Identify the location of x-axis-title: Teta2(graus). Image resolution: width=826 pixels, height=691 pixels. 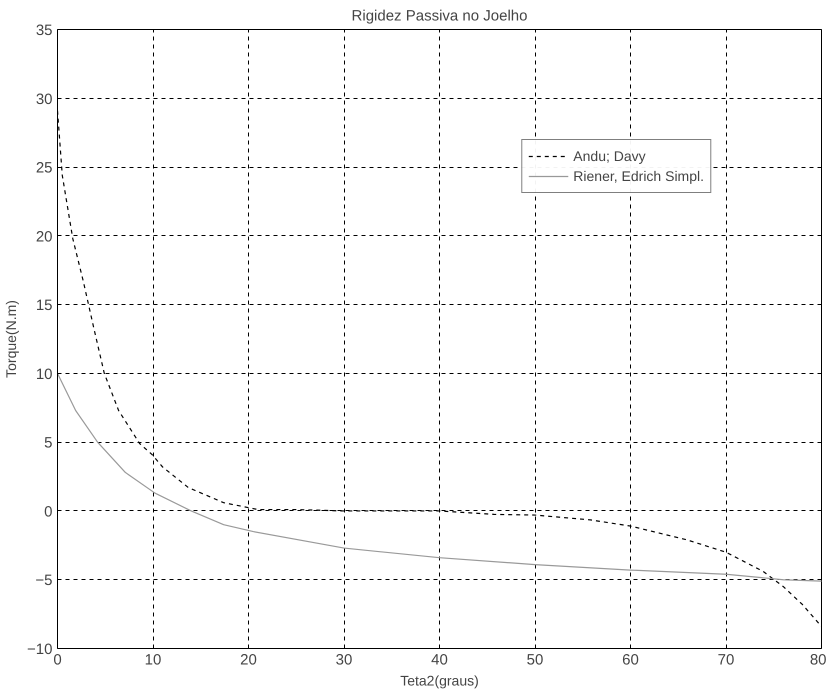
(439, 680).